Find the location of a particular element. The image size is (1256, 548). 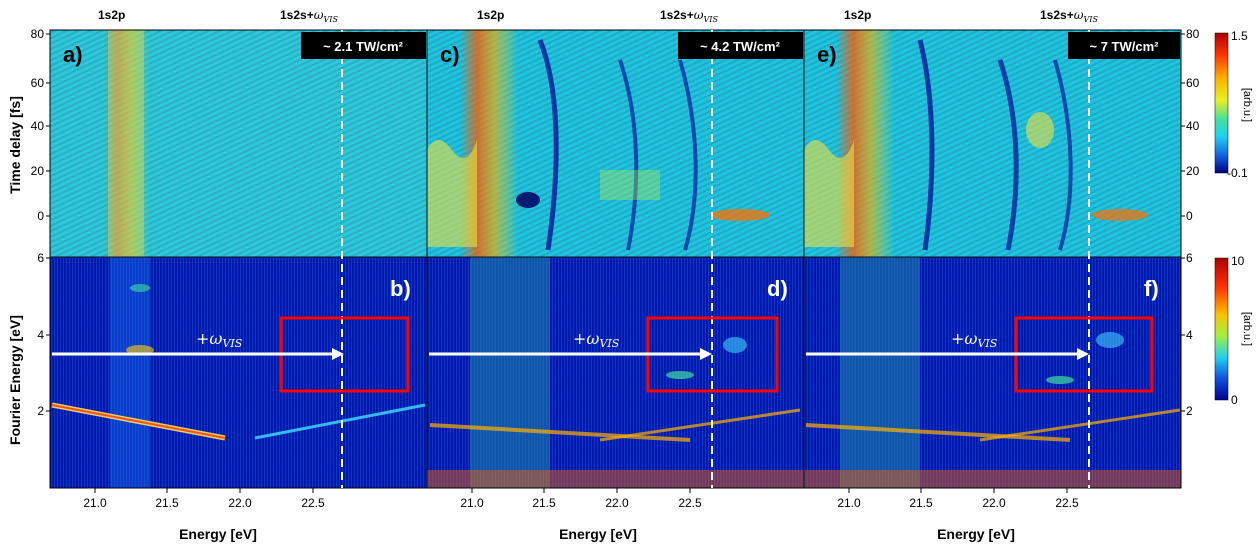

panel-a is located at coordinates (238, 143).